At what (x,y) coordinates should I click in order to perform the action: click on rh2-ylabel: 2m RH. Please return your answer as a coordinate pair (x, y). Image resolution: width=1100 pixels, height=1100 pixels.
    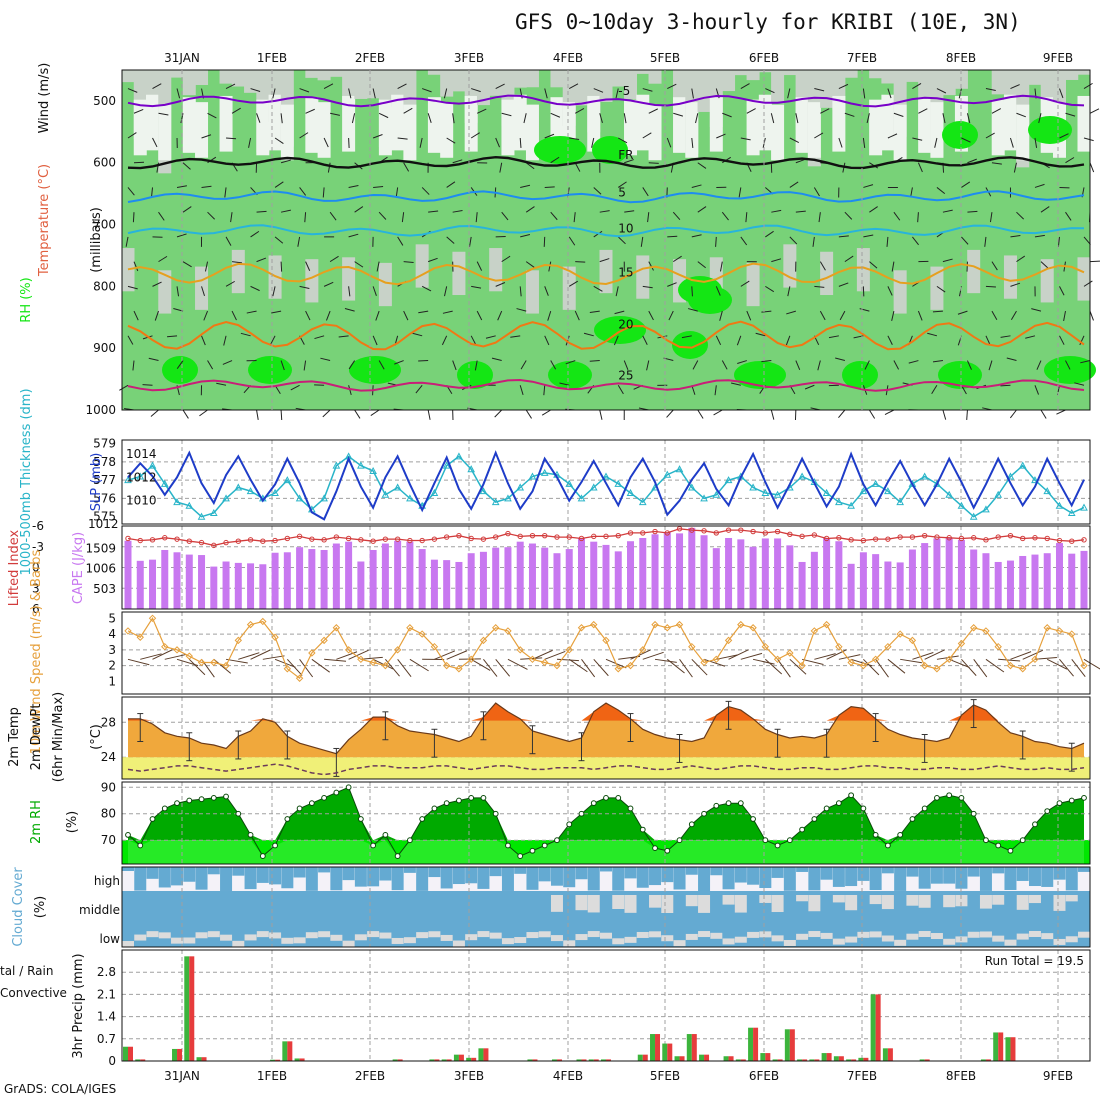
    Looking at the image, I should click on (36, 822).